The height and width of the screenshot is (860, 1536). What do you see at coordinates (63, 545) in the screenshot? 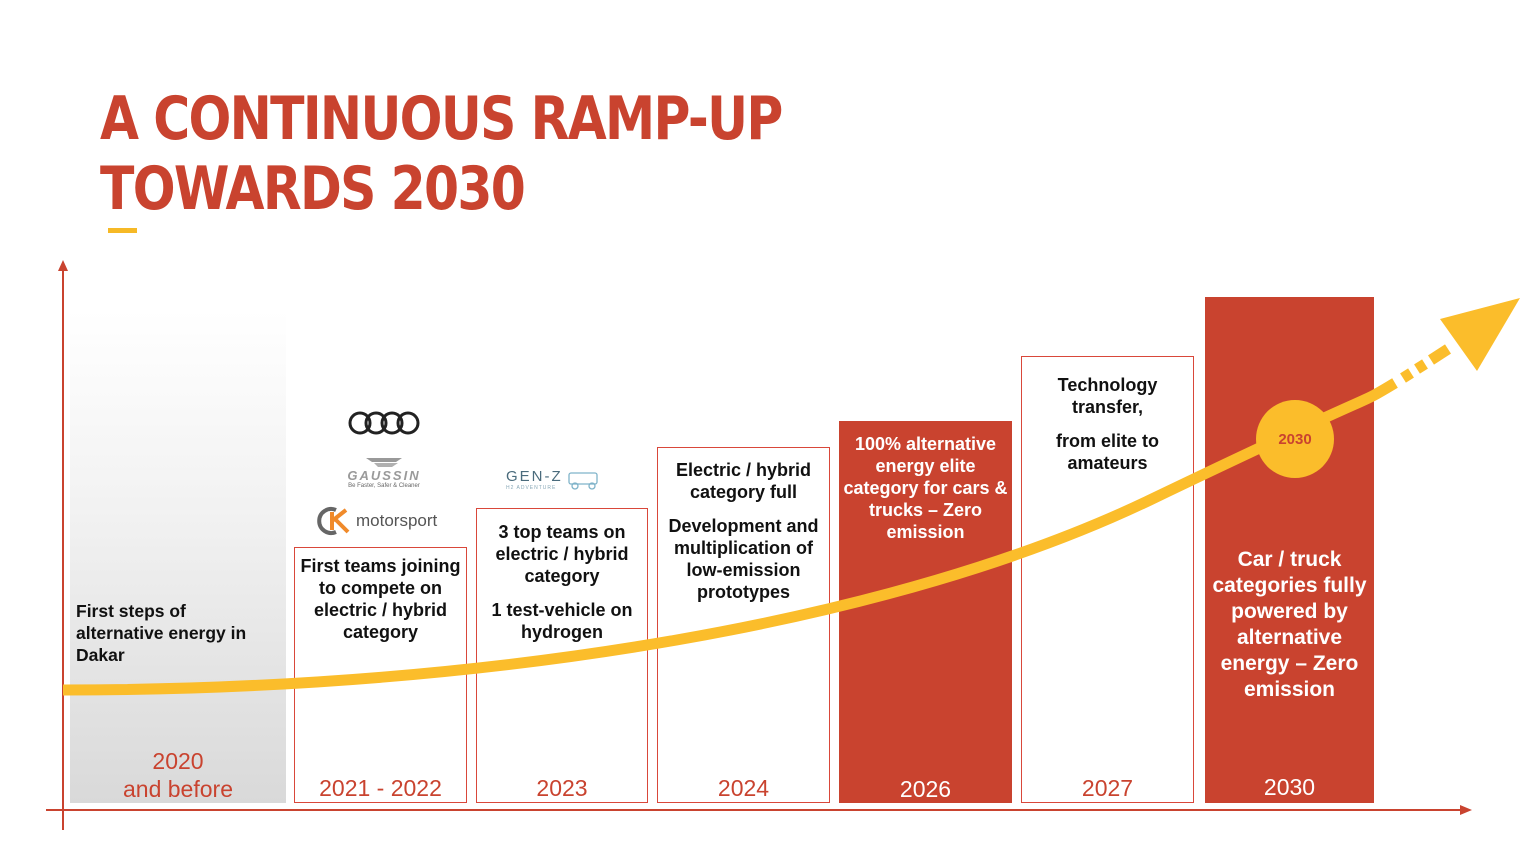
I see `y-axis` at bounding box center [63, 545].